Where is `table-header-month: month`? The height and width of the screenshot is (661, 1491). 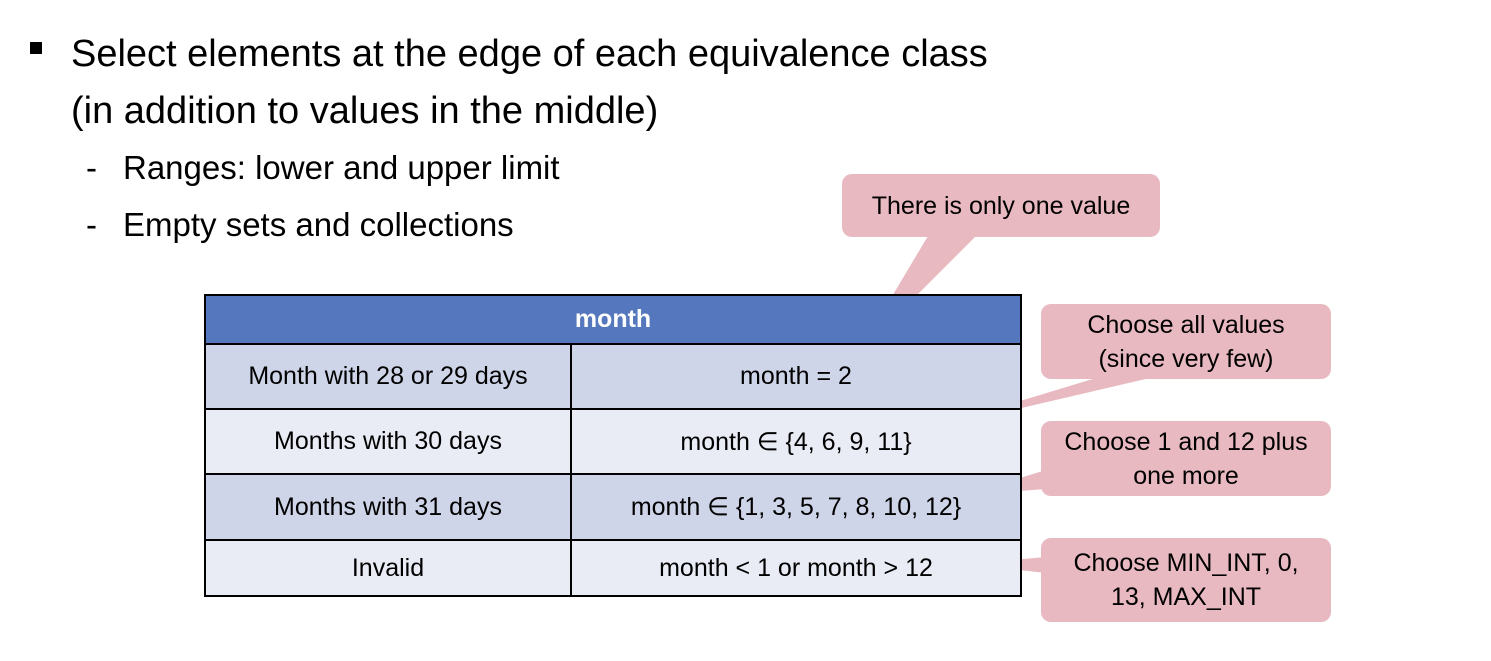
table-header-month: month is located at coordinates (613, 319).